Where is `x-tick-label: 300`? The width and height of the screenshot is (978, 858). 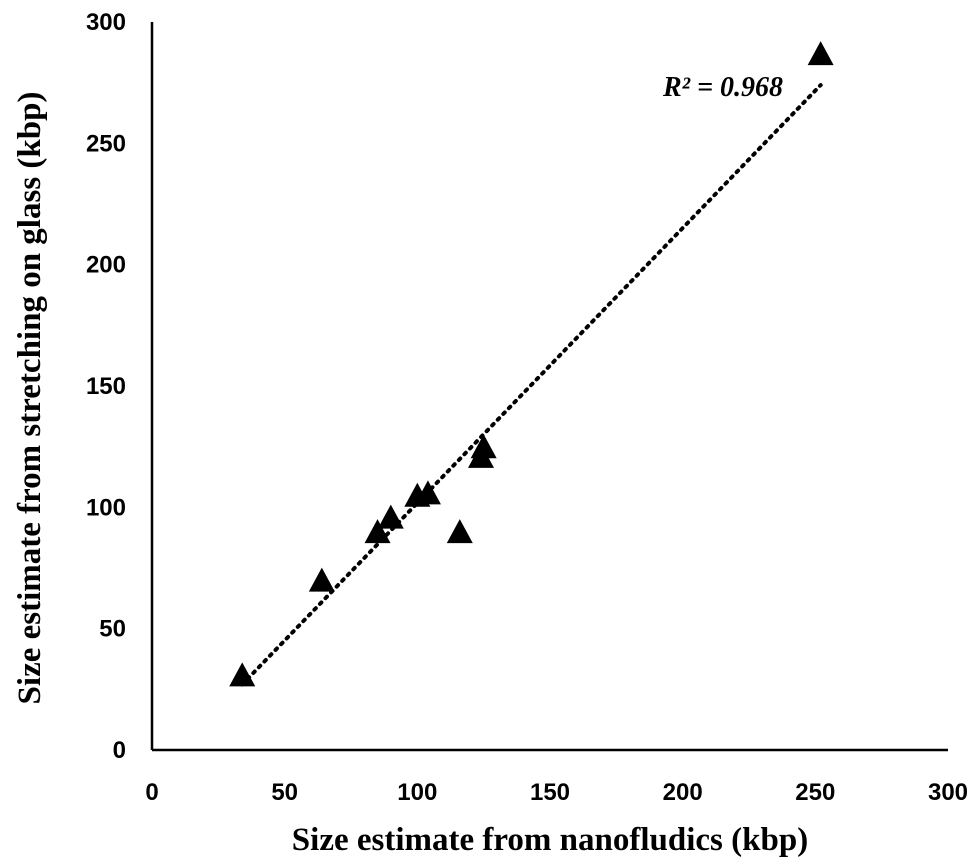
x-tick-label: 300 is located at coordinates (948, 792).